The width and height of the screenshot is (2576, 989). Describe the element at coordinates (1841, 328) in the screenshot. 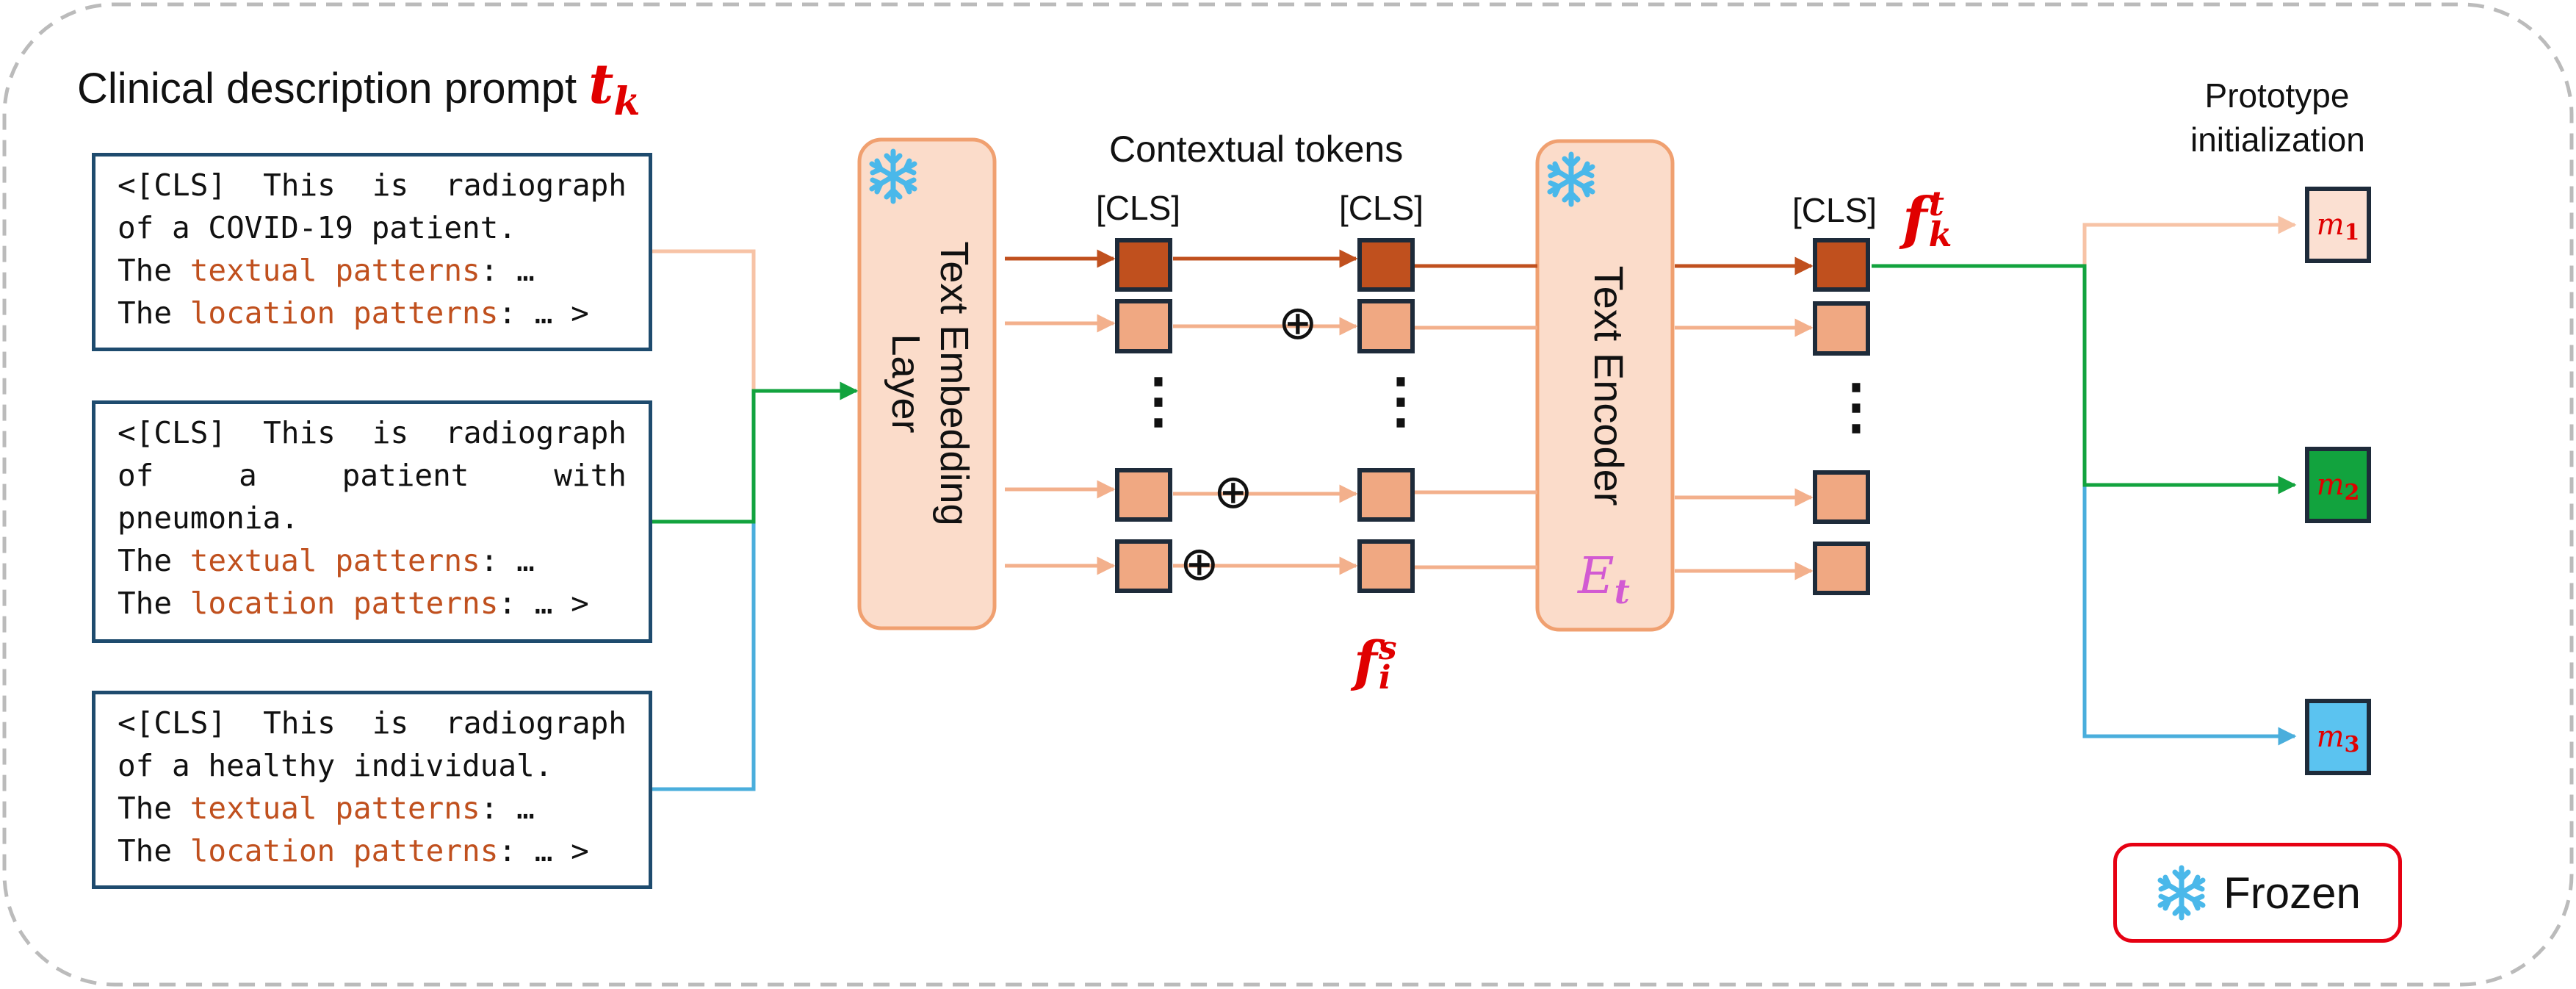

I see `token-c3-row2` at that location.